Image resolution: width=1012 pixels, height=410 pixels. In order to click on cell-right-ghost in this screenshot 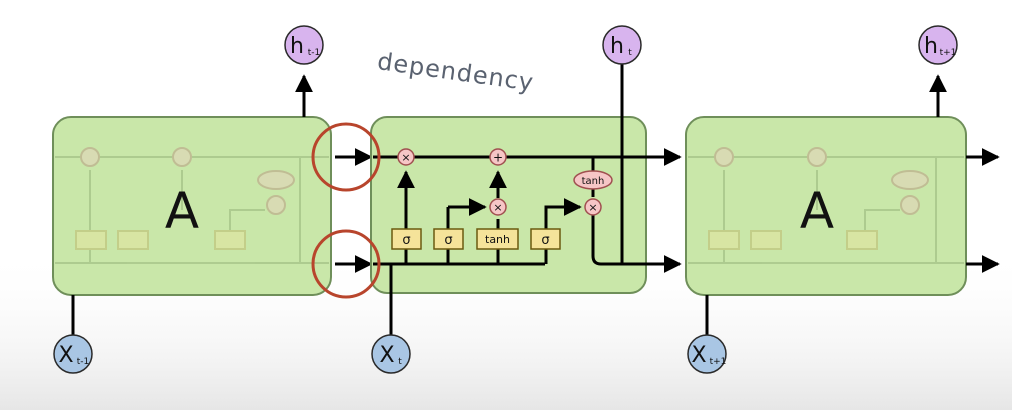, I will do `click(826, 205)`.